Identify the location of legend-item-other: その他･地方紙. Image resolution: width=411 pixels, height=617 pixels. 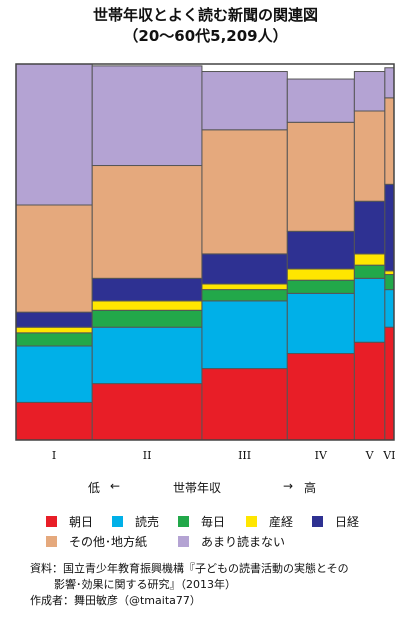
(96, 541).